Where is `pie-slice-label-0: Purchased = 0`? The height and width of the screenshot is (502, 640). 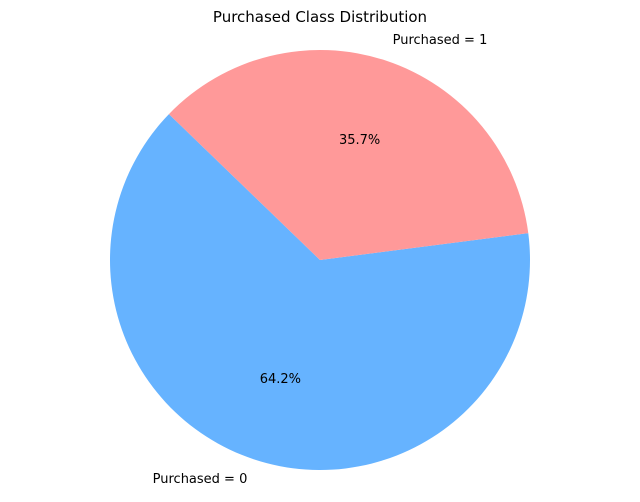 pie-slice-label-0: Purchased = 0 is located at coordinates (200, 479).